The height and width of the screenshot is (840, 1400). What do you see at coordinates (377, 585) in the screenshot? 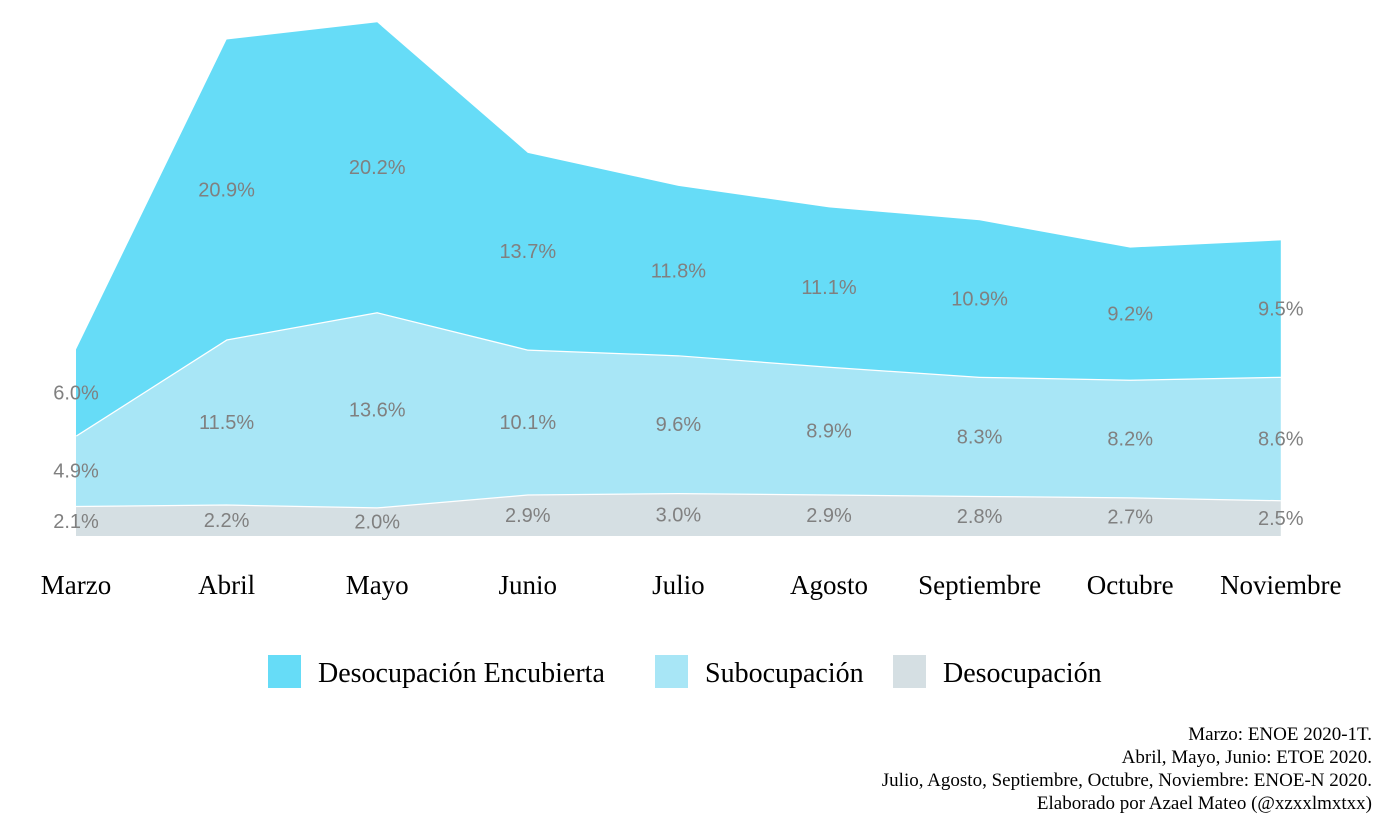
I see `x-tick-label: Mayo` at bounding box center [377, 585].